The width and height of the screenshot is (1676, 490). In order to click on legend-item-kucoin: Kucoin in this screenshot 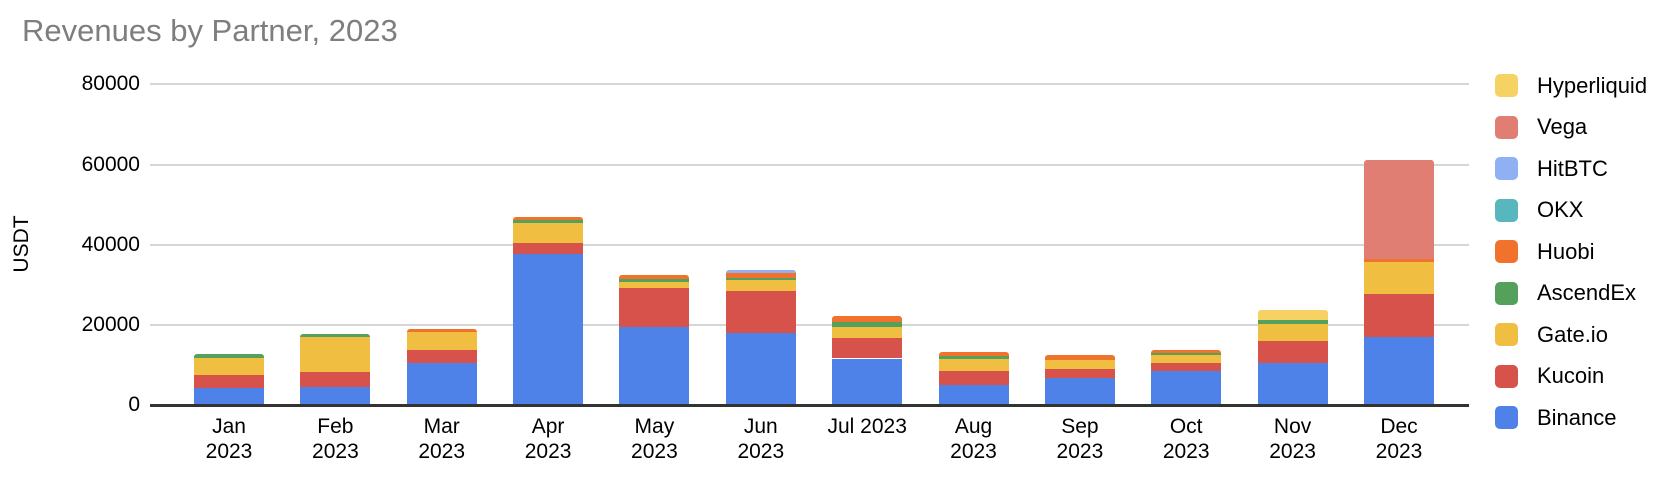, I will do `click(1571, 375)`.